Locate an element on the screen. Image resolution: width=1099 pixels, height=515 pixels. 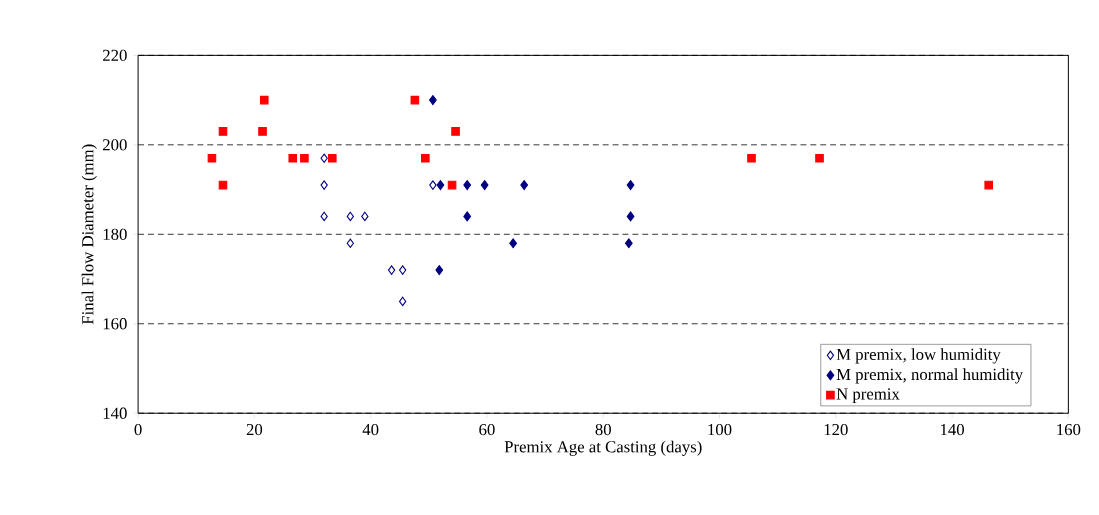
x-tick-label: 80 is located at coordinates (603, 429).